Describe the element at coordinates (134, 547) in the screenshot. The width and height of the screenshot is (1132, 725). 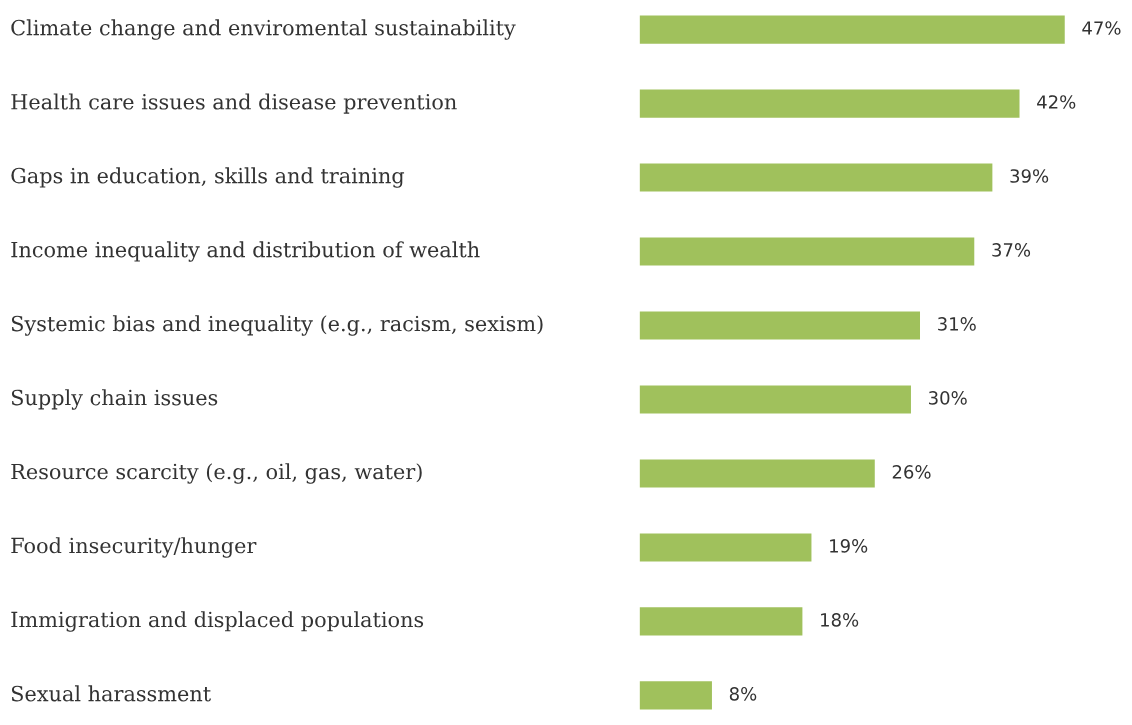
I see `y-tick-label: Food insecurity/hunger` at that location.